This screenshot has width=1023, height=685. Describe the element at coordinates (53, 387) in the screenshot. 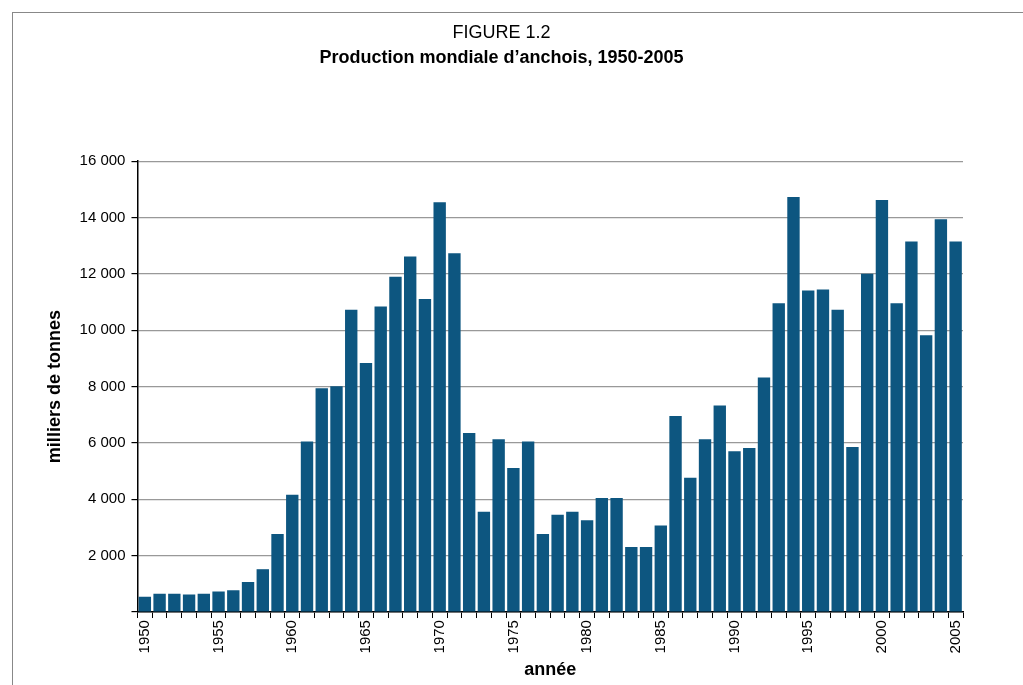

I see `y-axis-title: milliers de tonnes` at that location.